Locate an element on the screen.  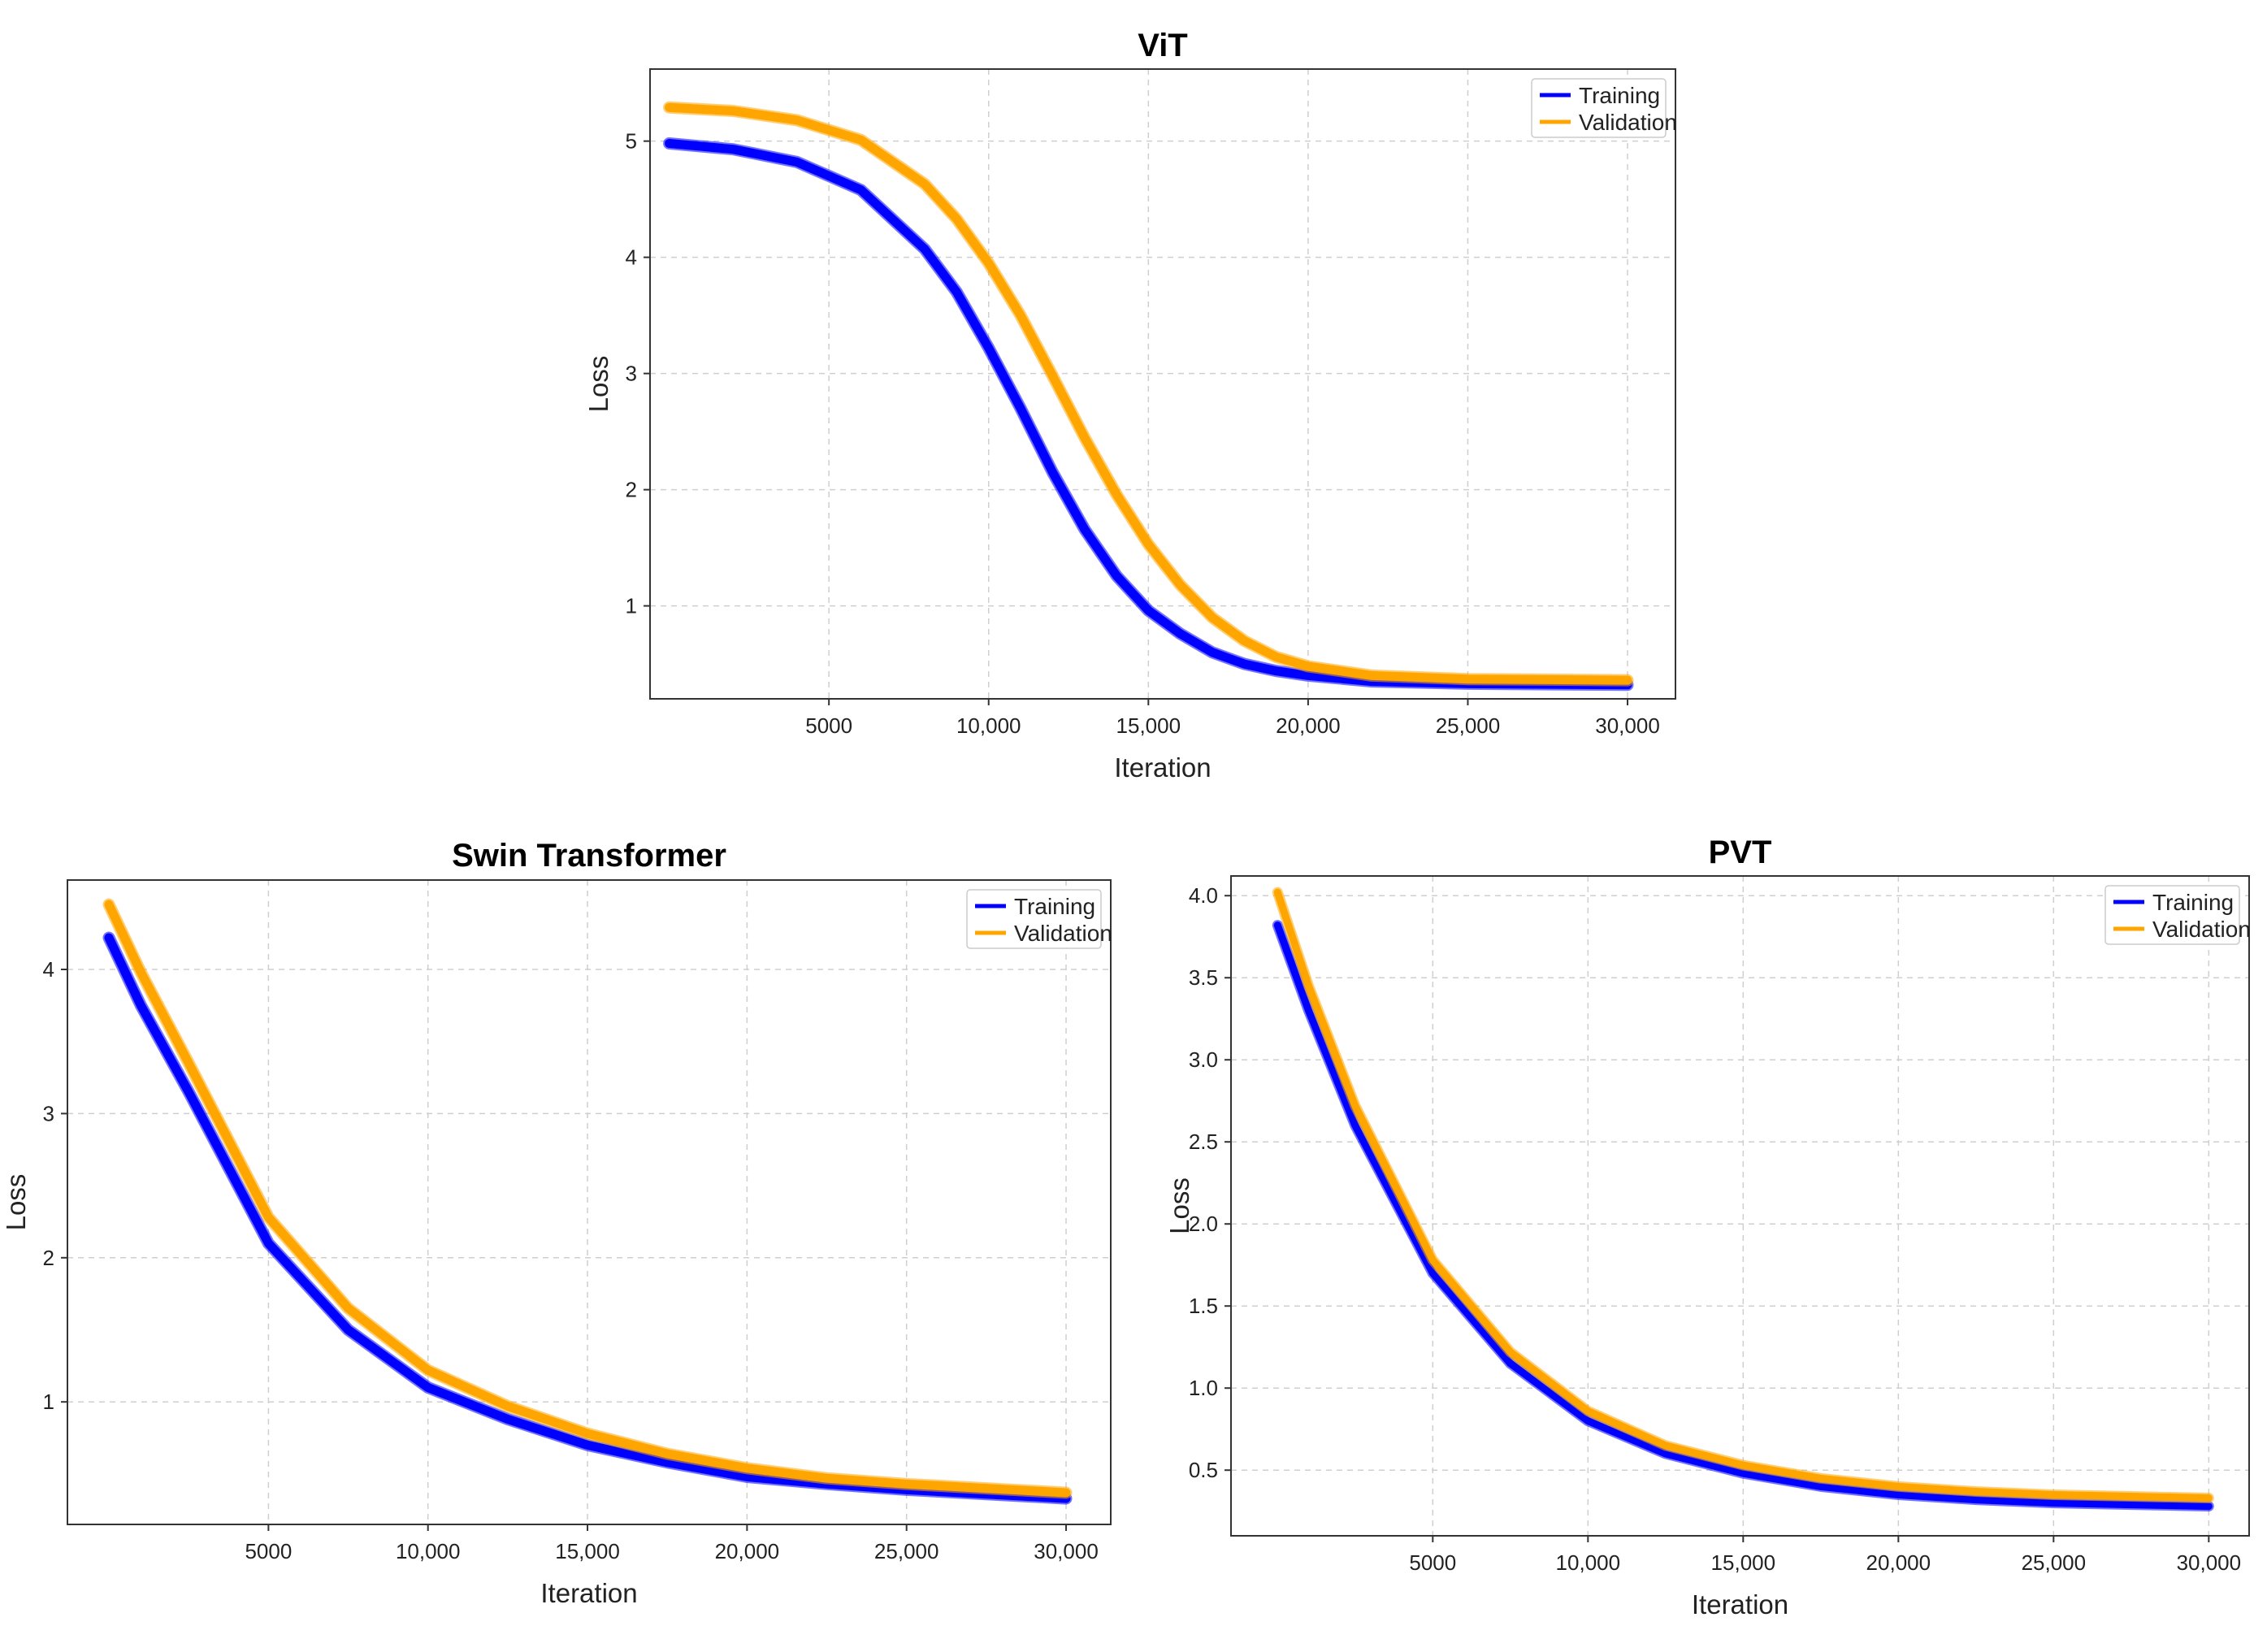
y-tick-label: 2.5 is located at coordinates (1204, 1142).